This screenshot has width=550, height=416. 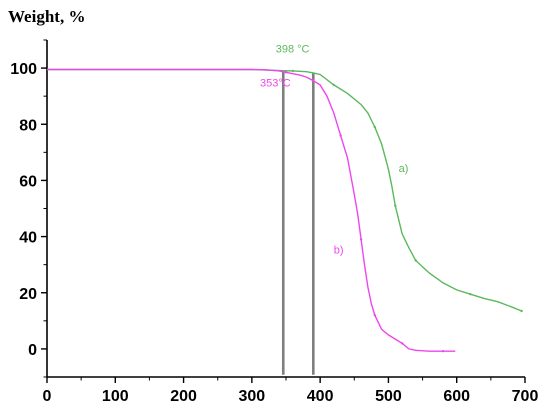 What do you see at coordinates (320, 396) in the screenshot?
I see `x-tick-label: 400` at bounding box center [320, 396].